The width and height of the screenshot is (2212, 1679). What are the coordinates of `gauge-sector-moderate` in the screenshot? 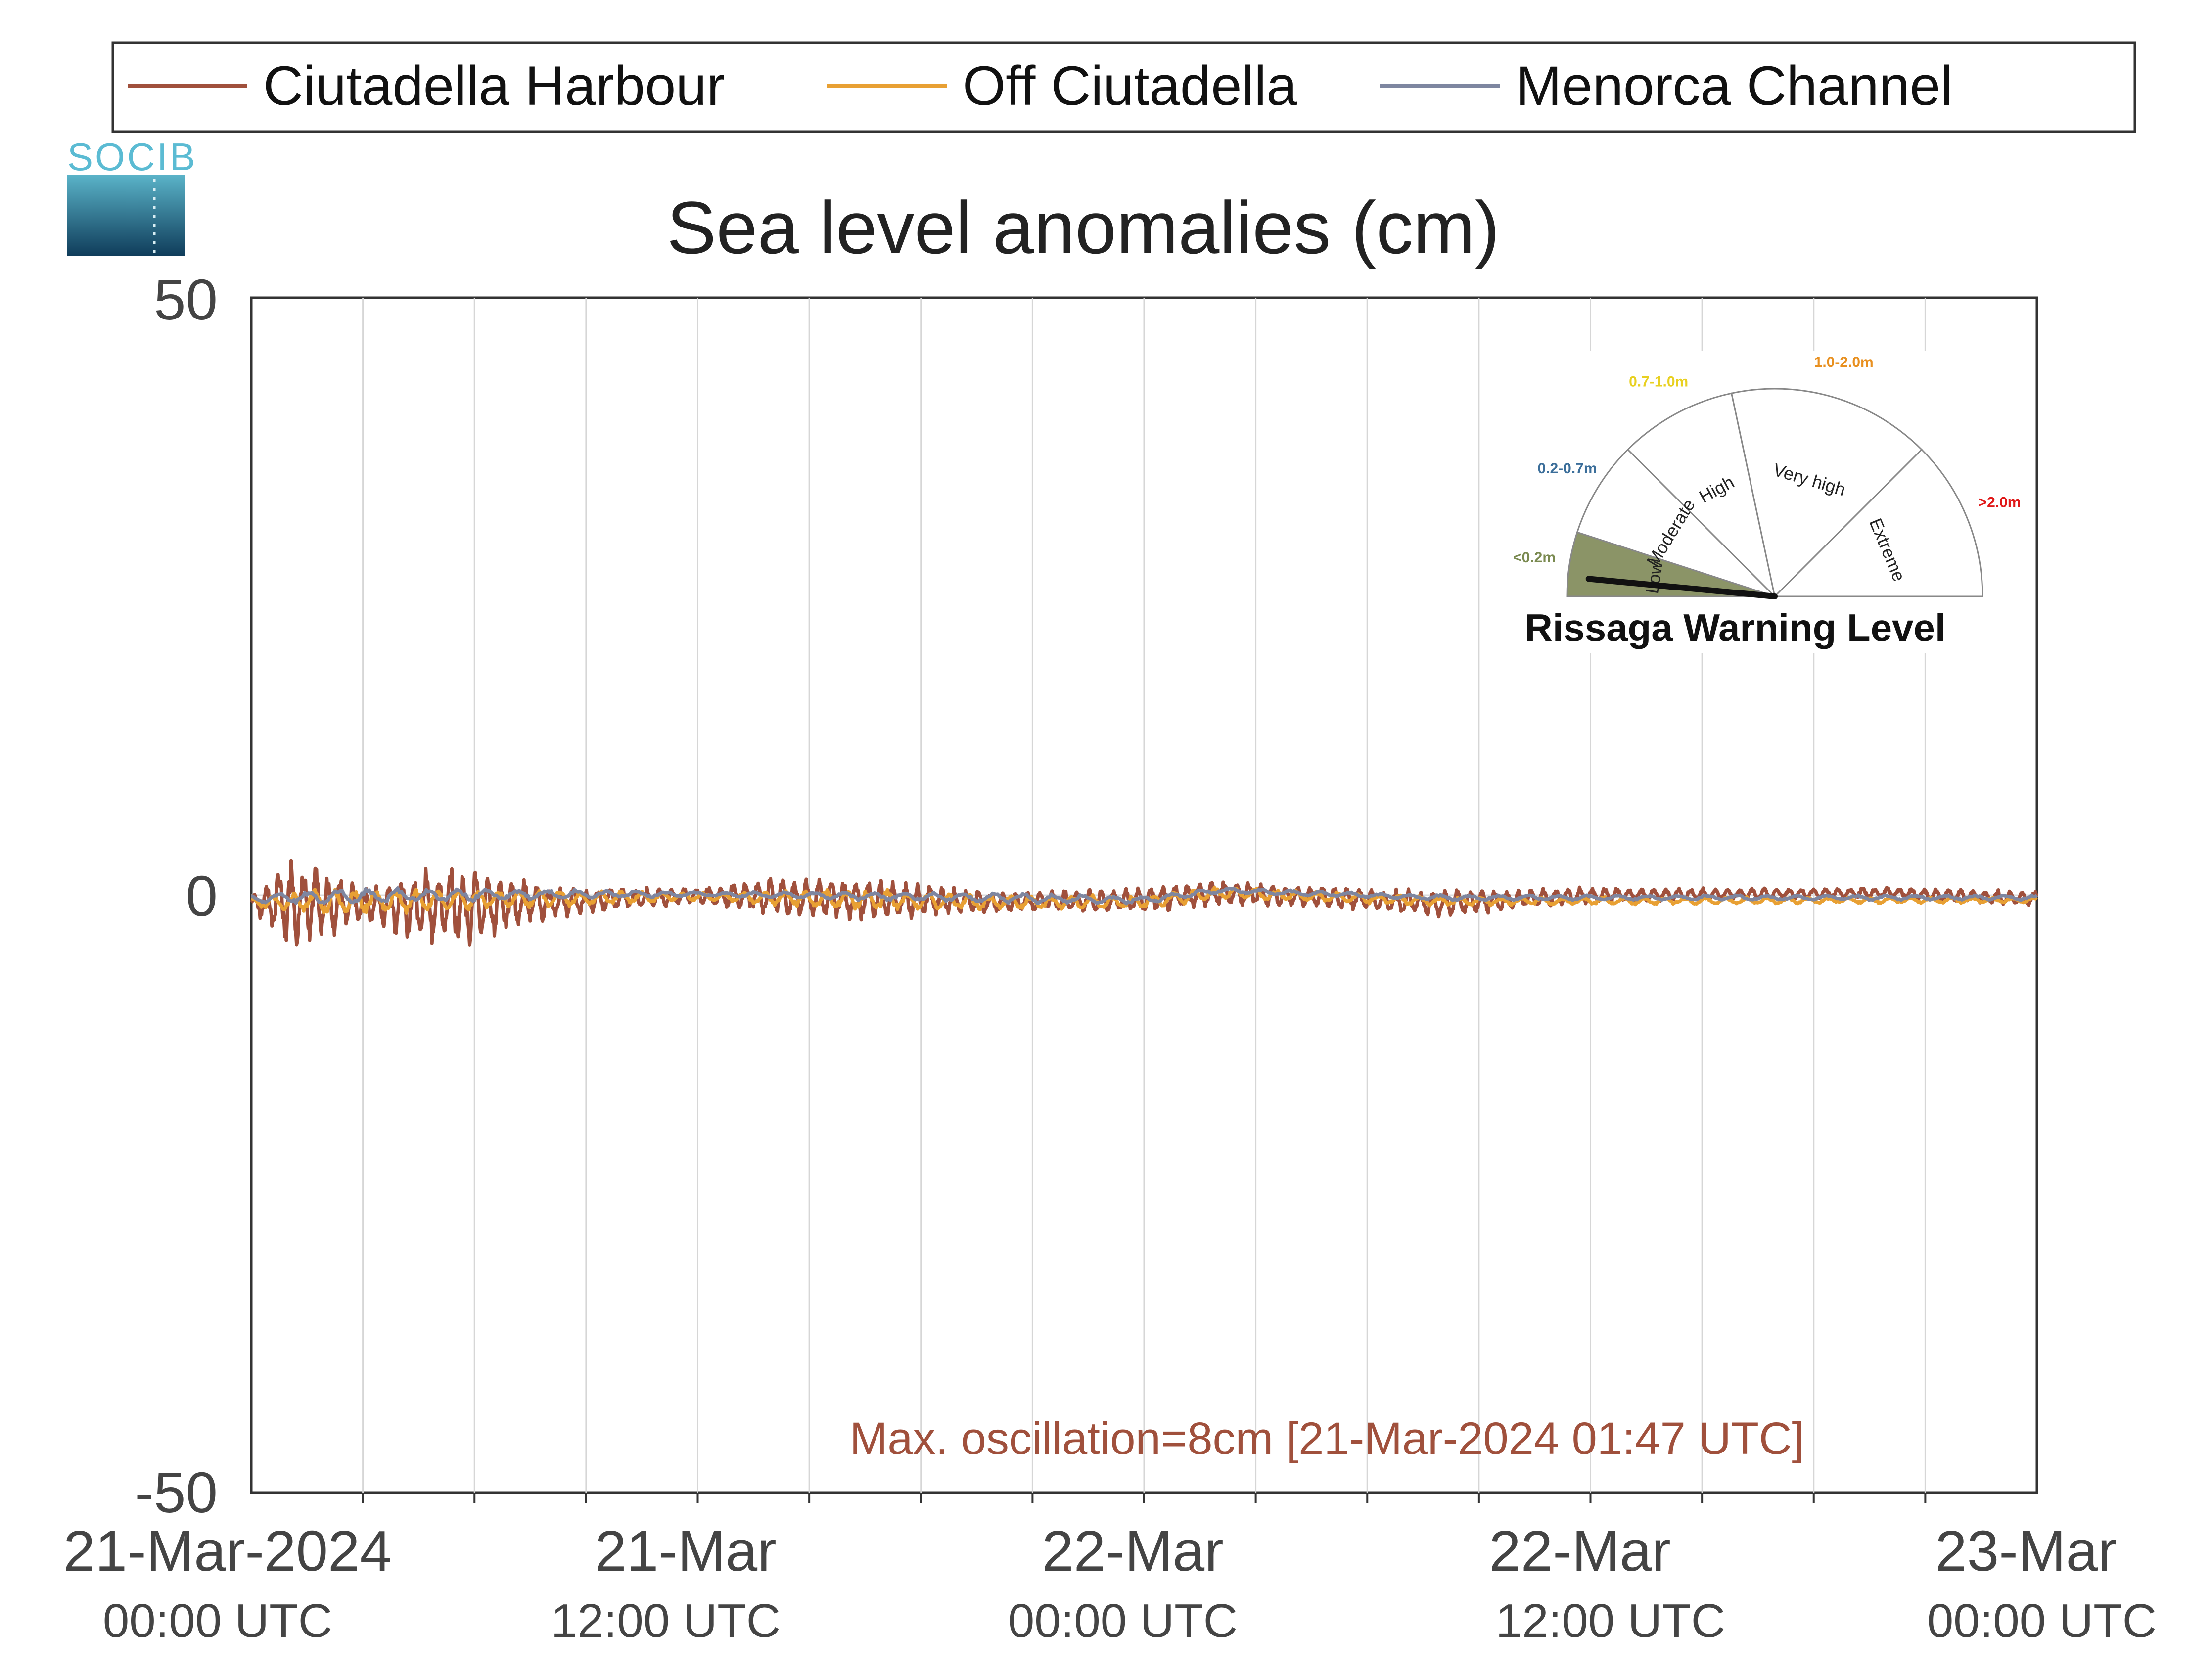 It's located at (1676, 522).